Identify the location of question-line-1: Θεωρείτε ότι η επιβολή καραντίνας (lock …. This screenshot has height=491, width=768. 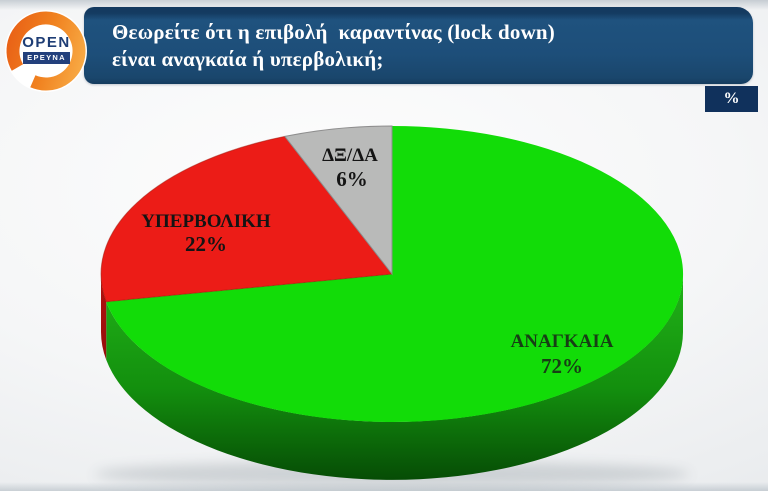
(334, 31).